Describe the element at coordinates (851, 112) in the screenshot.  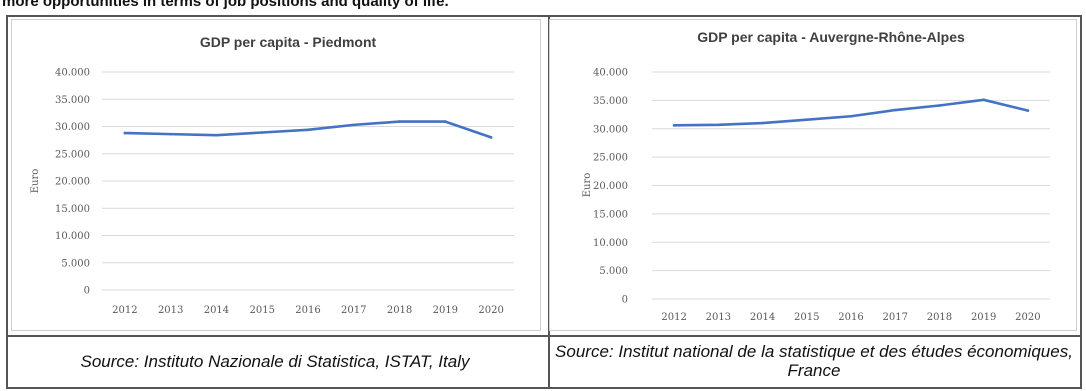
I see `series-line` at that location.